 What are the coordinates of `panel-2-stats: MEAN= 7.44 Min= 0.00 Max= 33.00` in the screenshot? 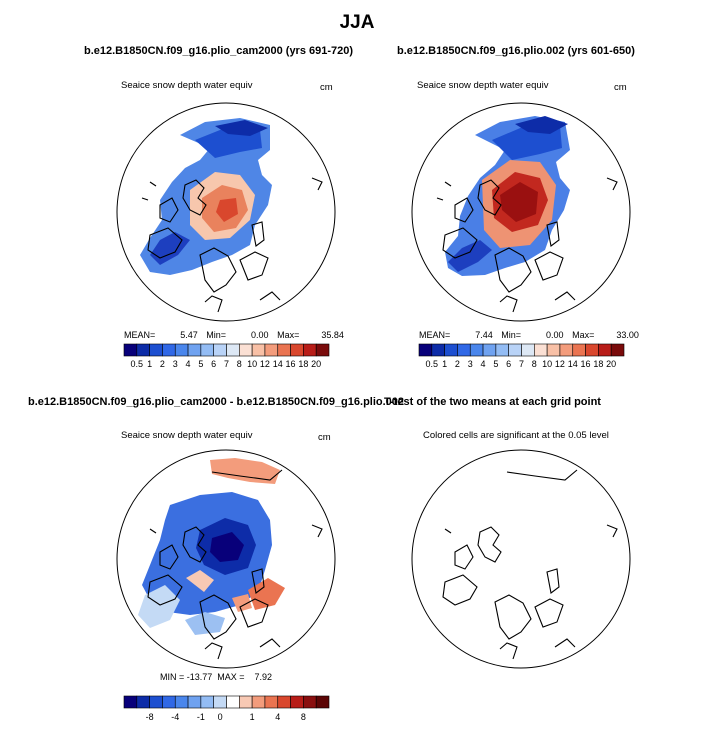 It's located at (529, 335).